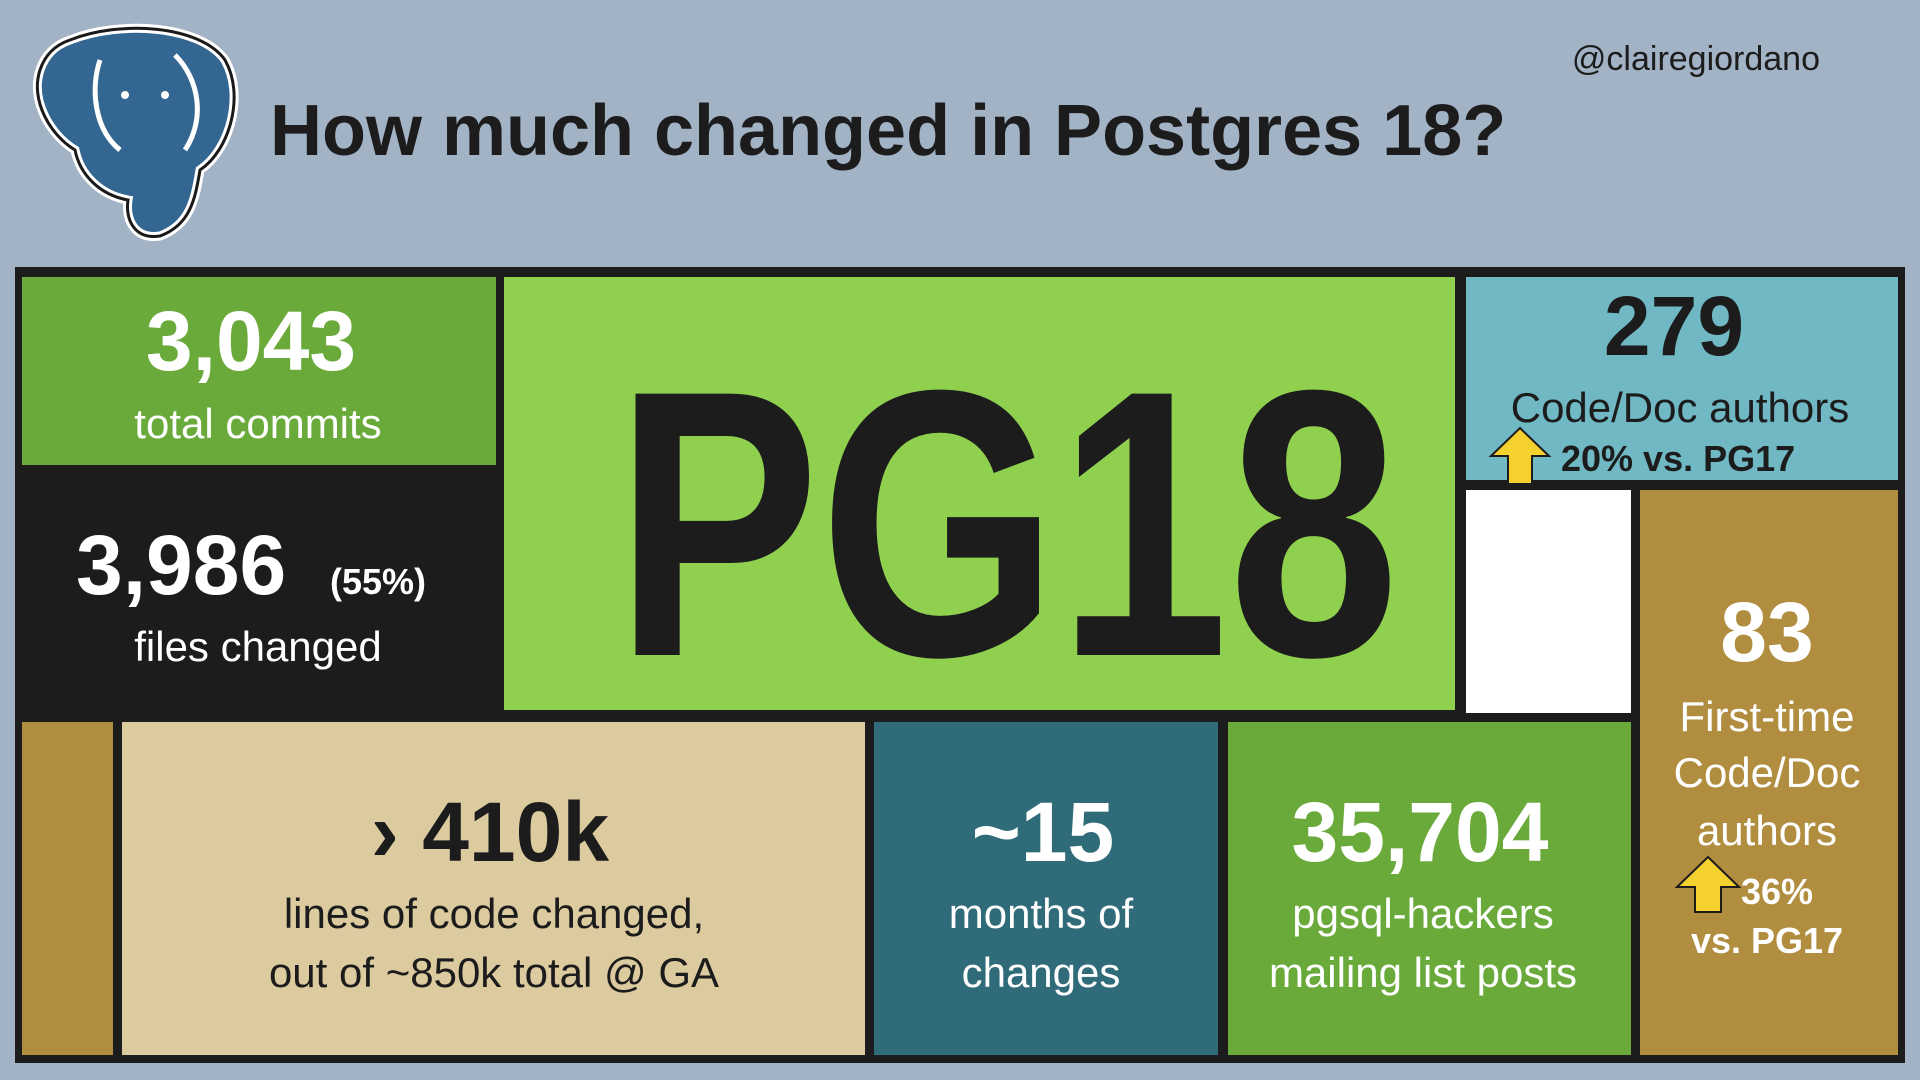  I want to click on lines-label: lines of code changed,, so click(494, 913).